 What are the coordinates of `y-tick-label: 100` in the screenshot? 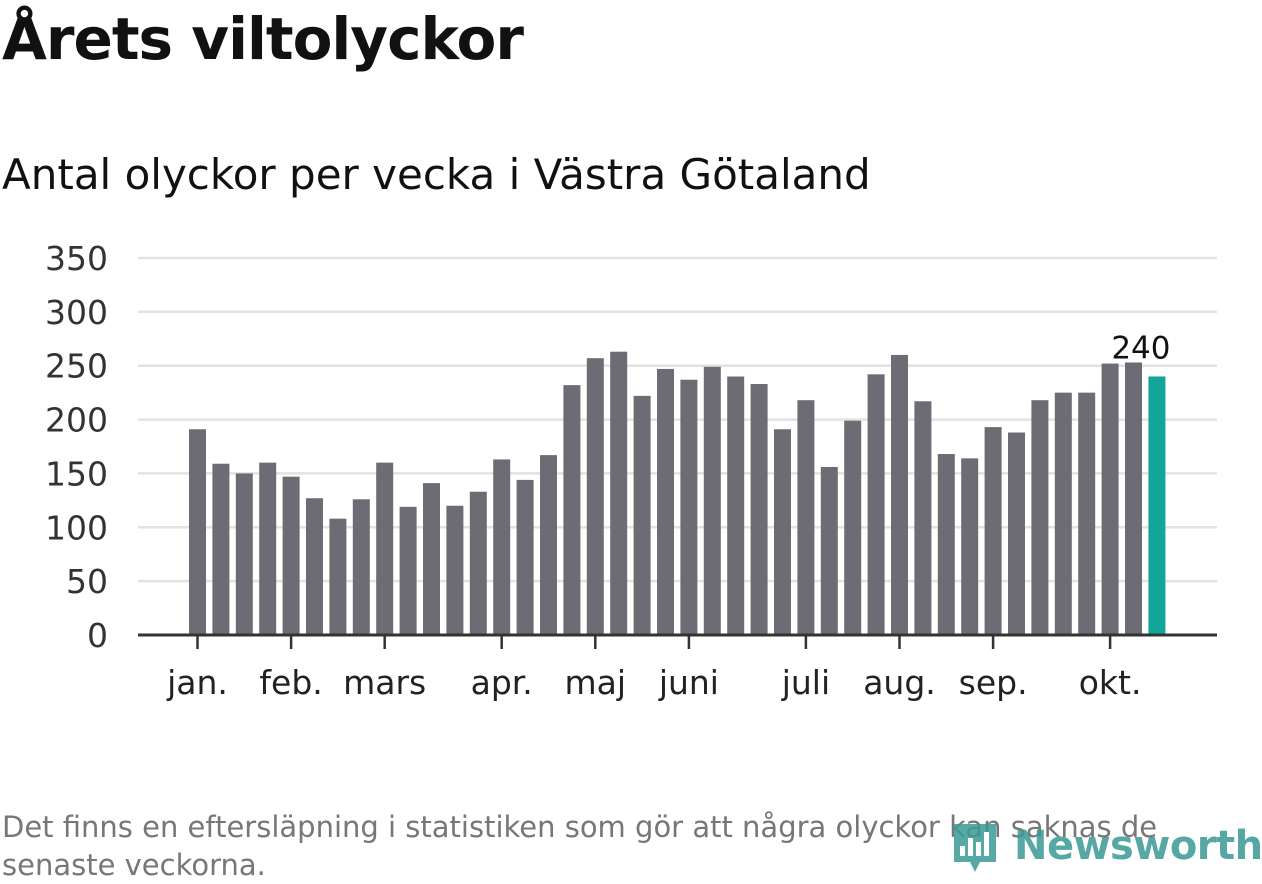 It's located at (76, 527).